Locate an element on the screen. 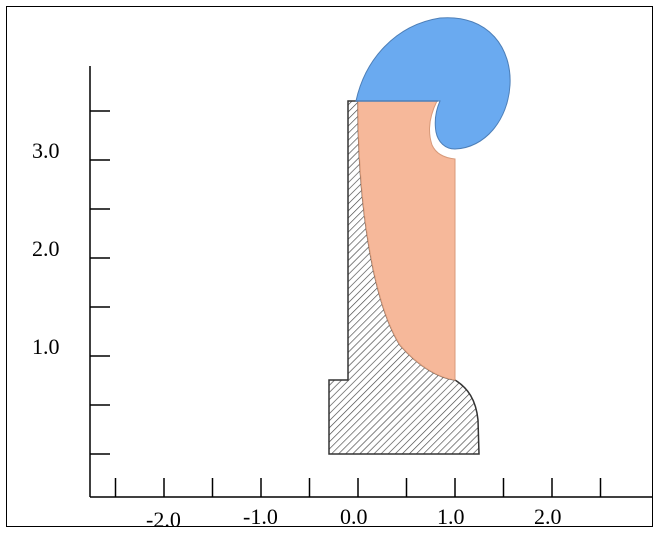  y-tick-label: 1.0 is located at coordinates (46, 346).